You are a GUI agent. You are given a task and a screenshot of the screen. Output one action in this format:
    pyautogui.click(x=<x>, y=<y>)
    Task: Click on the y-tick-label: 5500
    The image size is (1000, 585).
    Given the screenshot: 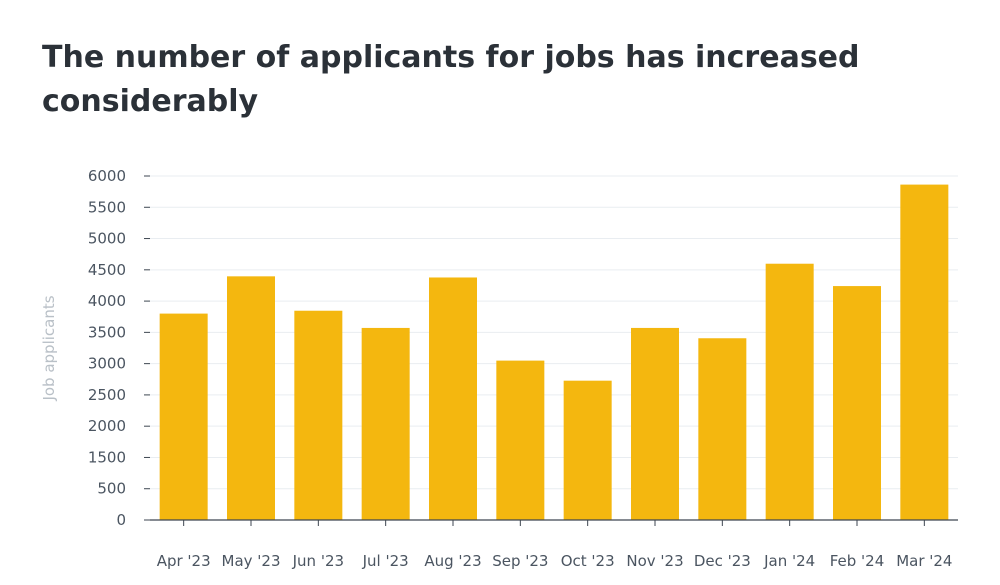 What is the action you would take?
    pyautogui.click(x=107, y=207)
    